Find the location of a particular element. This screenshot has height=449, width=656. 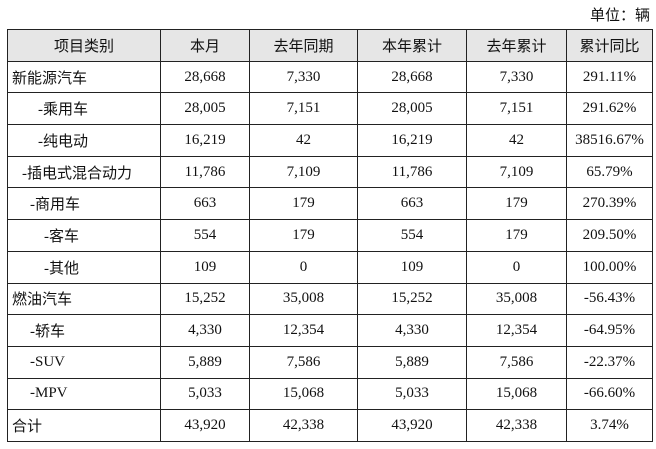

column-header: 项目类别 is located at coordinates (84, 45).